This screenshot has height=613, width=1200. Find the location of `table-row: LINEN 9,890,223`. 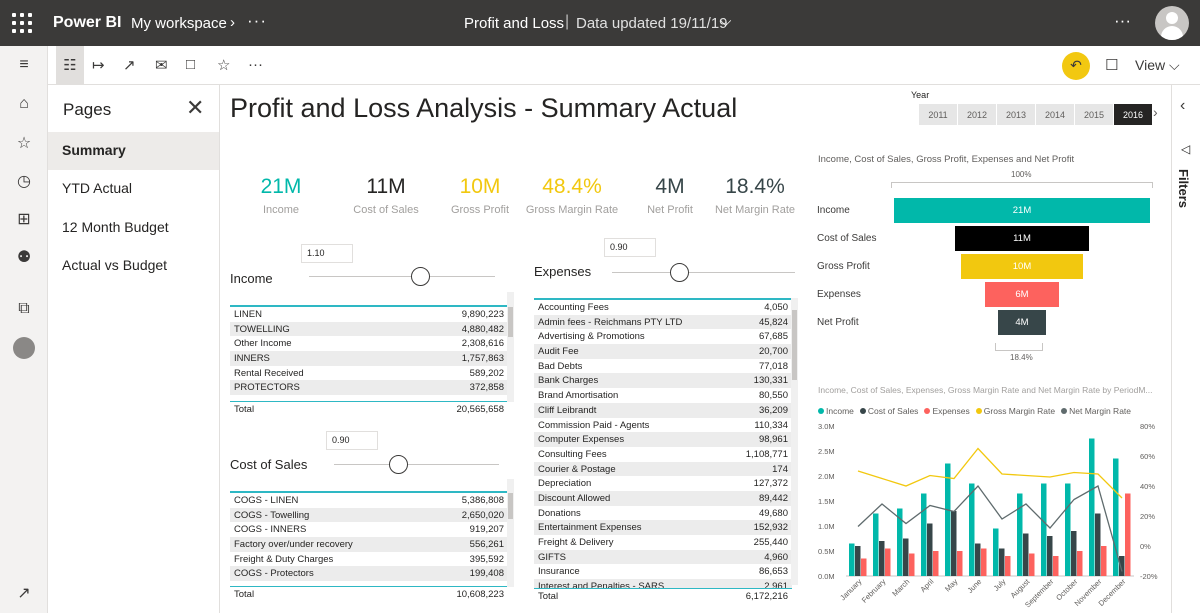

table-row: LINEN 9,890,223 is located at coordinates (369, 314).